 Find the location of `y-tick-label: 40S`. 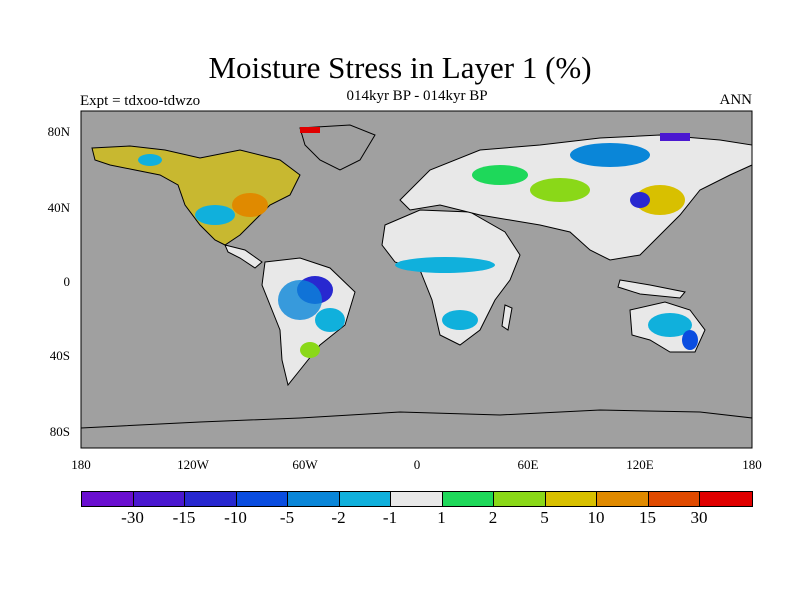

y-tick-label: 40S is located at coordinates (59, 355).